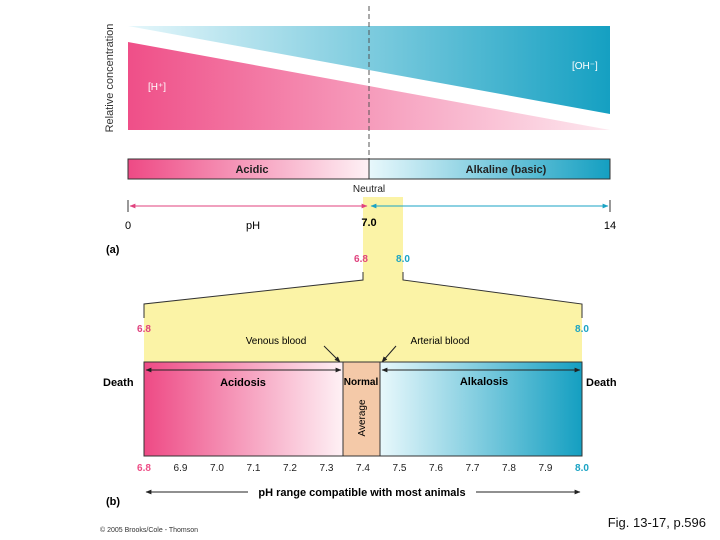 This screenshot has height=540, width=720. Describe the element at coordinates (144, 468) in the screenshot. I see `ph-tick-label: 6.8` at that location.